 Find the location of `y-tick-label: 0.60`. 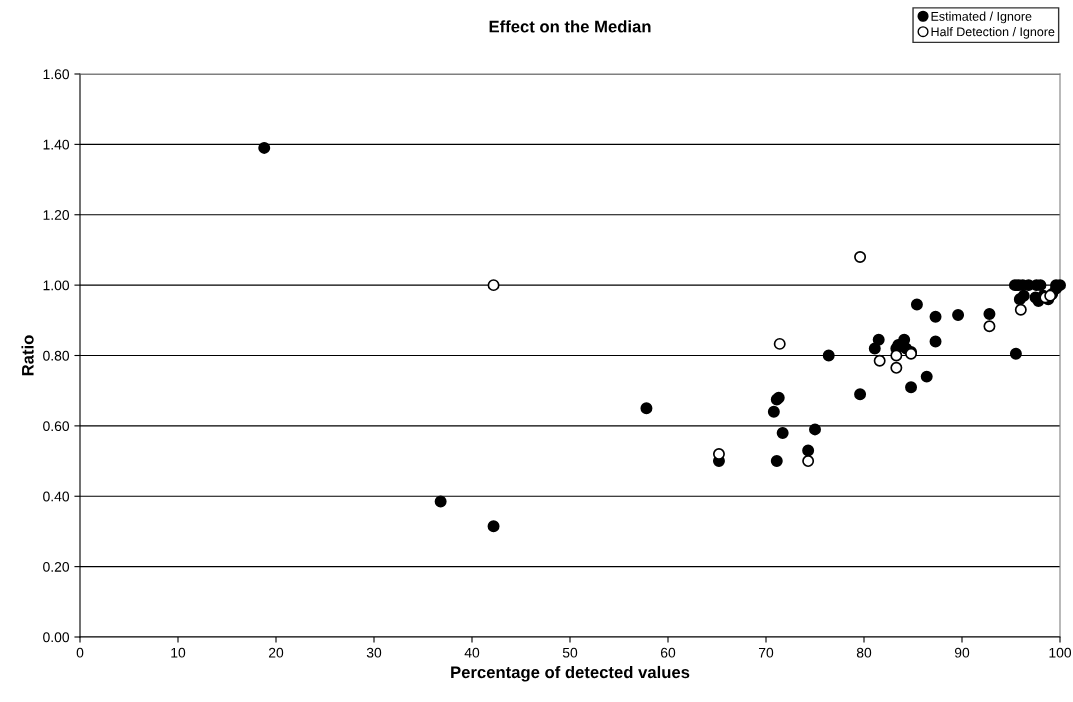

y-tick-label: 0.60 is located at coordinates (56, 426).